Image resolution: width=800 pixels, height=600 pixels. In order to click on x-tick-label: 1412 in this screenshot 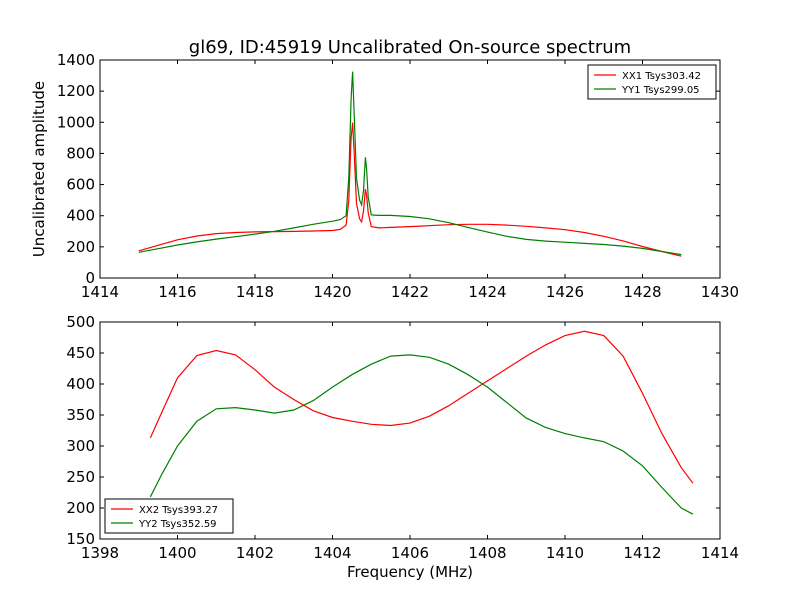, I will do `click(642, 553)`.